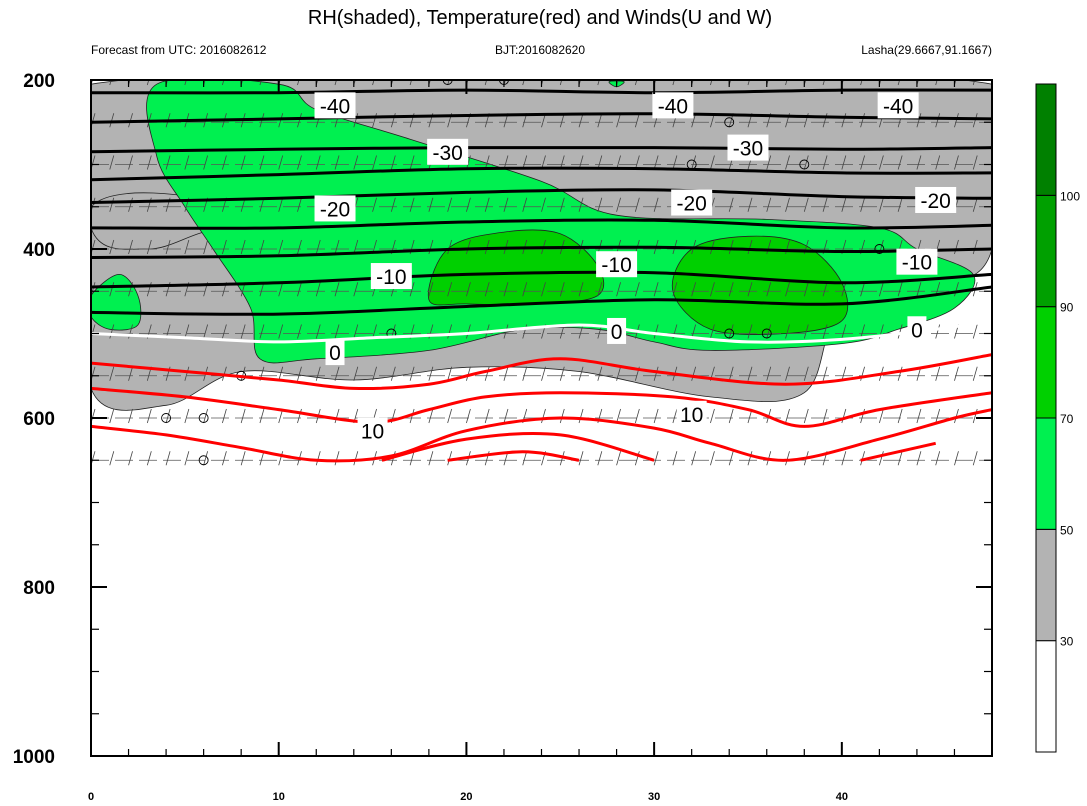 This screenshot has height=806, width=1087. Describe the element at coordinates (39, 419) in the screenshot. I see `y-tick-label-2: 600` at that location.